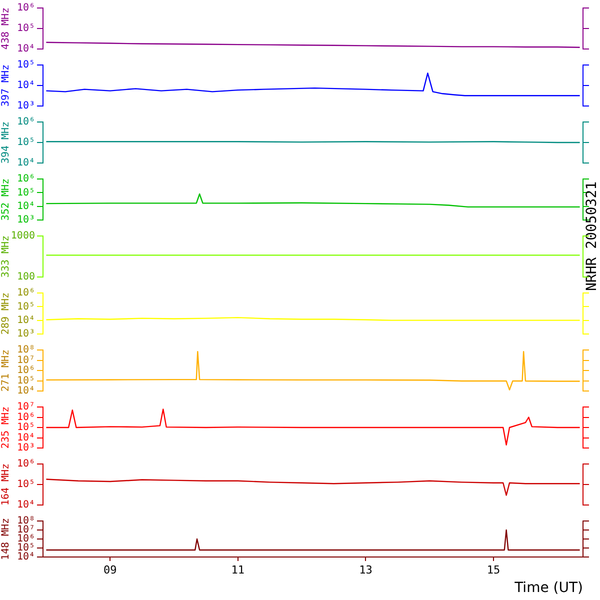 Image resolution: width=600 pixels, height=600 pixels. Describe the element at coordinates (6, 142) in the screenshot. I see `y-axis-title: 394 MHz` at that location.